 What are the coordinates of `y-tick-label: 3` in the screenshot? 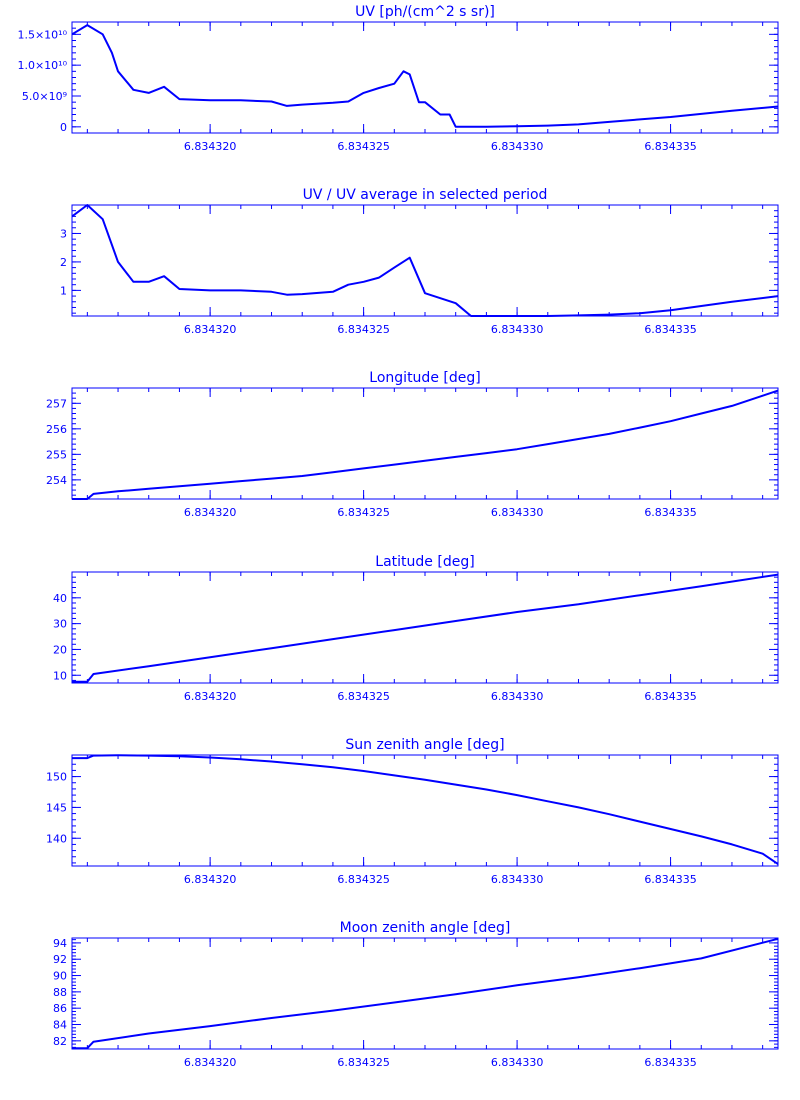 It's located at (63, 233).